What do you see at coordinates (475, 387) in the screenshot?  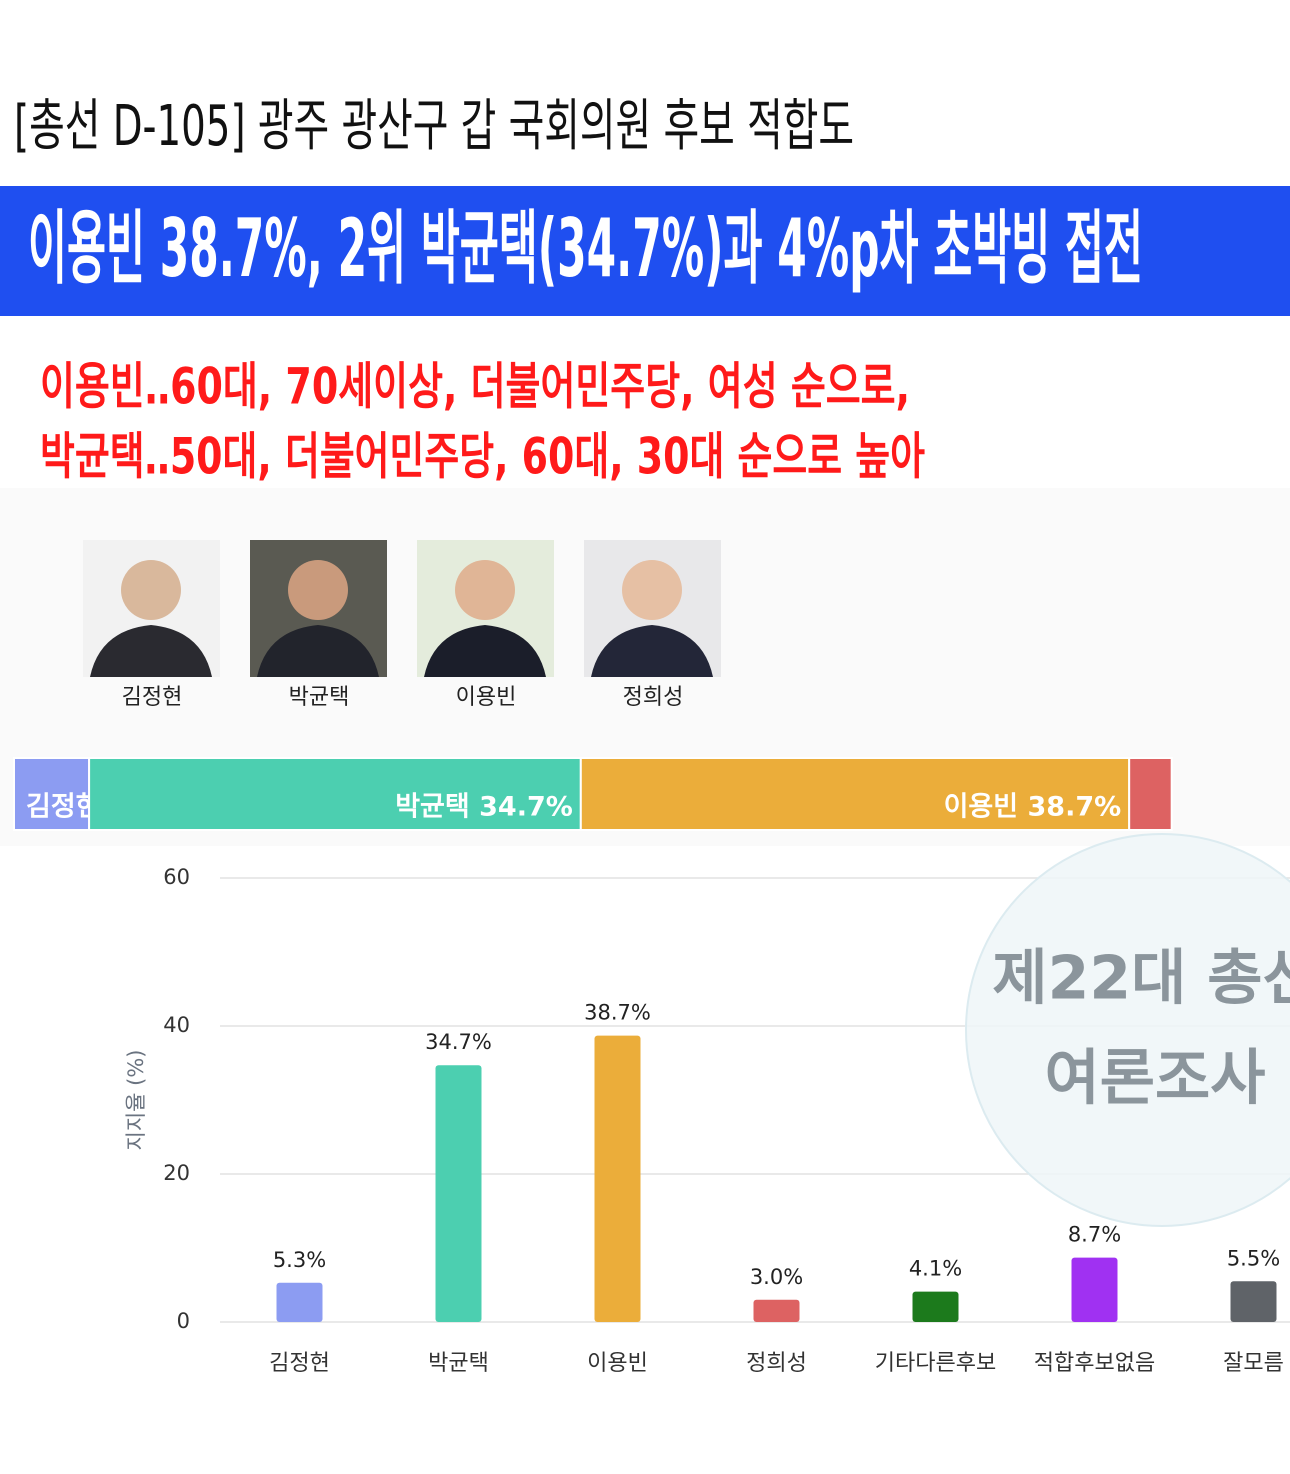 I see `subhead: 이용빈‥60대, 70세이상, 더불어민주당, 여성 순으로,` at bounding box center [475, 387].